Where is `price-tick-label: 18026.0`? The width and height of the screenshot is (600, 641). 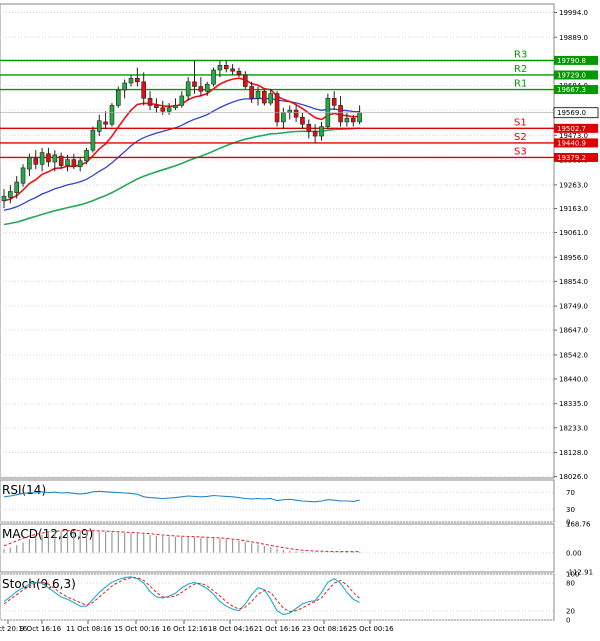
price-tick-label: 18026.0 is located at coordinates (573, 477).